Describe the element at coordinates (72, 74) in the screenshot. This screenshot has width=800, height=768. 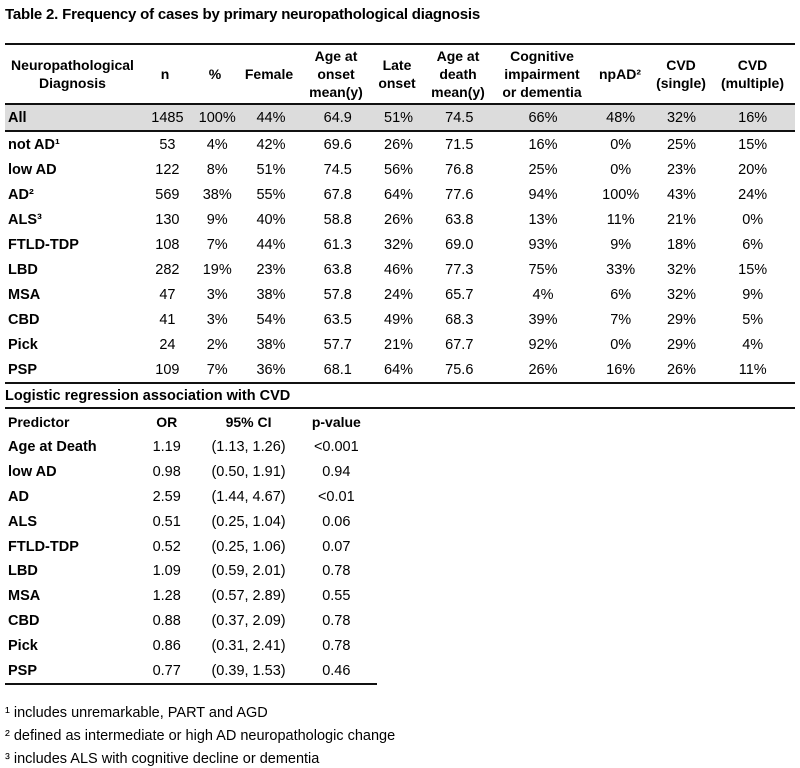
I see `column-header-diagnosis: Neuropathological Diagnosis` at that location.